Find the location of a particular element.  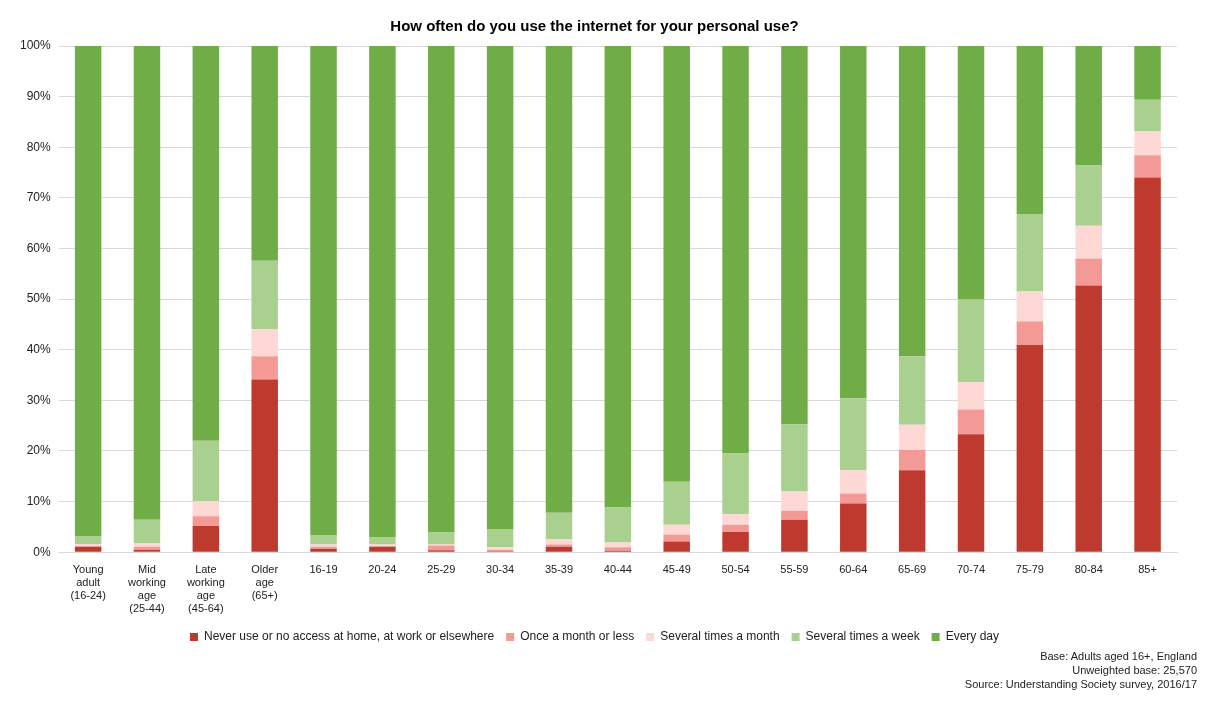

y-tick-label: 90% is located at coordinates (39, 95).